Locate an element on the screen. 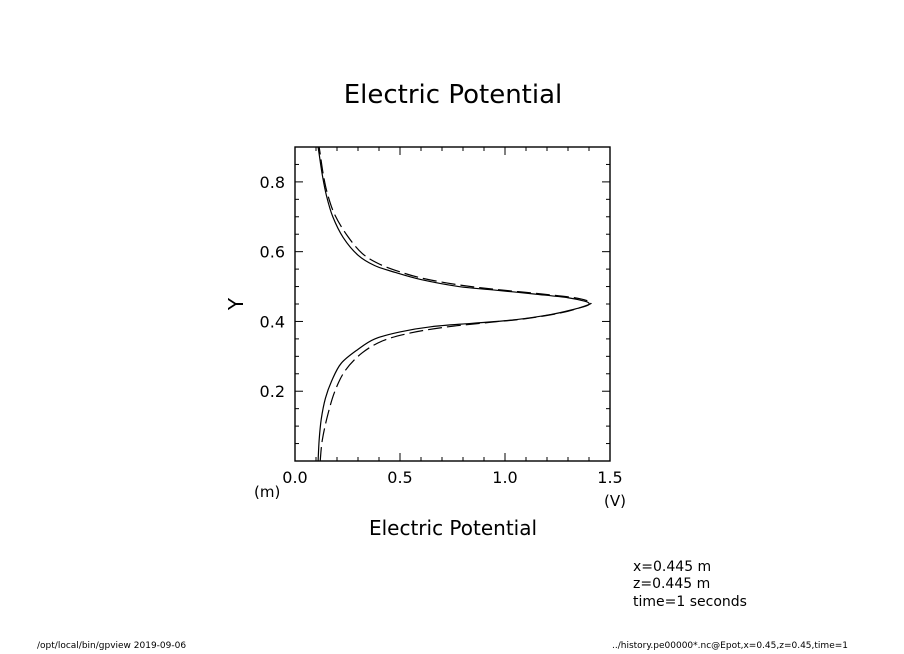 This screenshot has width=904, height=654. chart-title: Electric Potential is located at coordinates (453, 95).